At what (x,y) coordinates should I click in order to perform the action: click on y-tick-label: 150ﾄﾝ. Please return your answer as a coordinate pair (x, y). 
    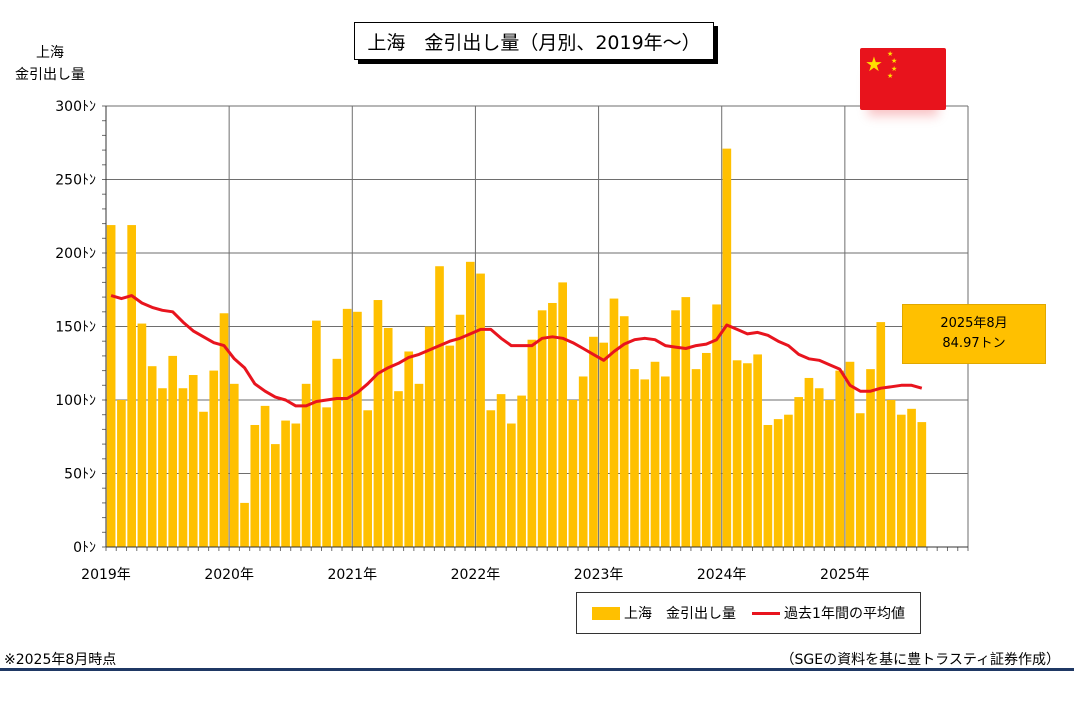
    Looking at the image, I should click on (75, 328).